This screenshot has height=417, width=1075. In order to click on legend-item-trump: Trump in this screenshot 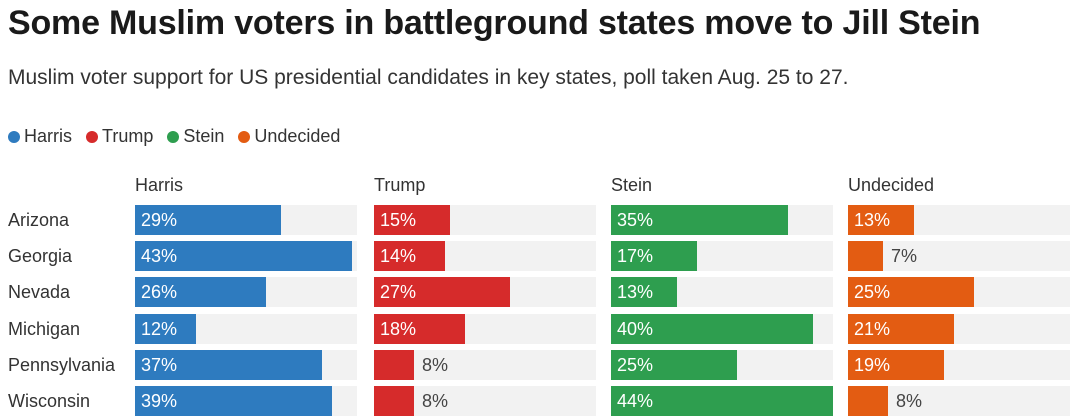, I will do `click(119, 136)`.